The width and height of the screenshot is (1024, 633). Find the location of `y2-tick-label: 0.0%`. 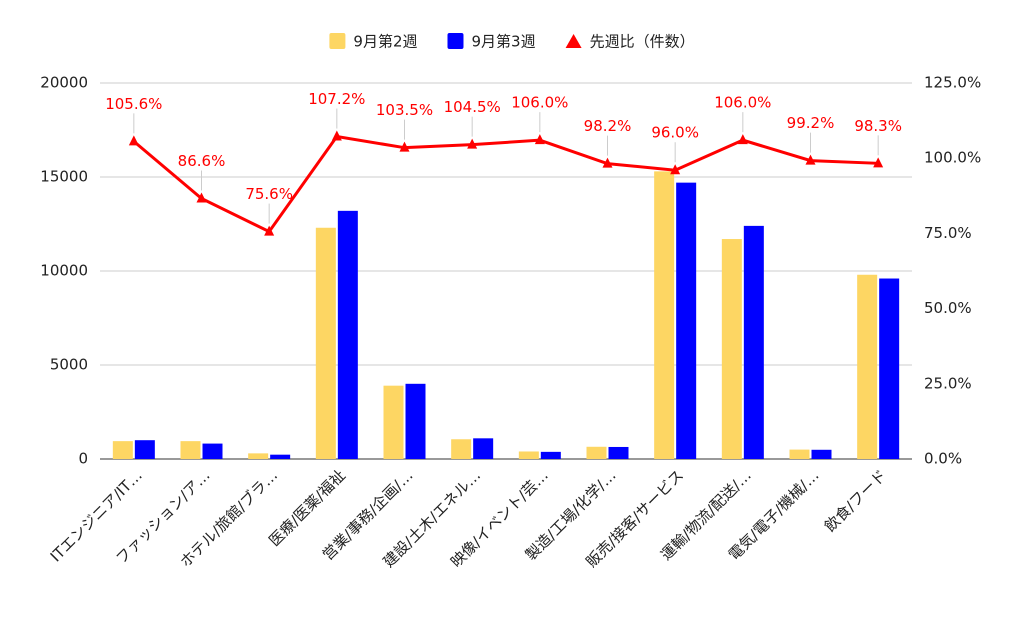

y2-tick-label: 0.0% is located at coordinates (943, 459).